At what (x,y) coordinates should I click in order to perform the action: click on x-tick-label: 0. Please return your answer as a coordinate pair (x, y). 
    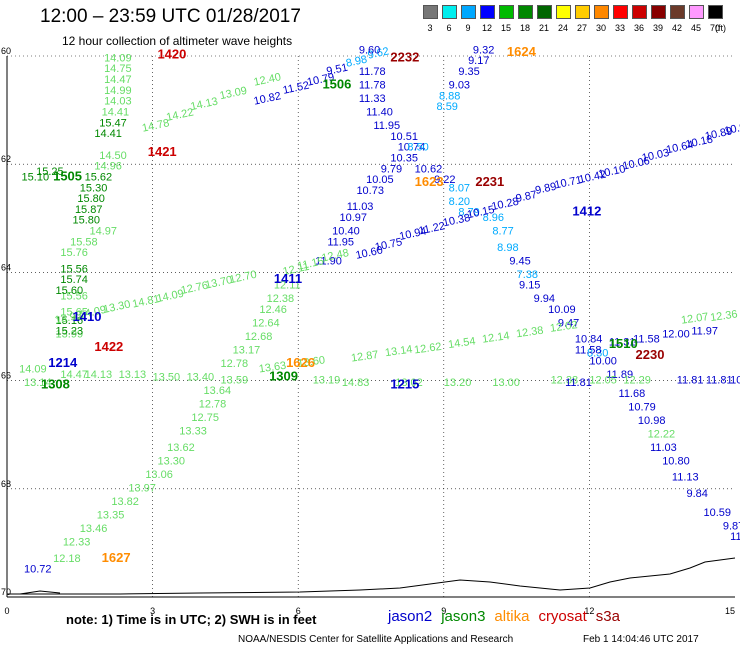
    Looking at the image, I should click on (6, 611).